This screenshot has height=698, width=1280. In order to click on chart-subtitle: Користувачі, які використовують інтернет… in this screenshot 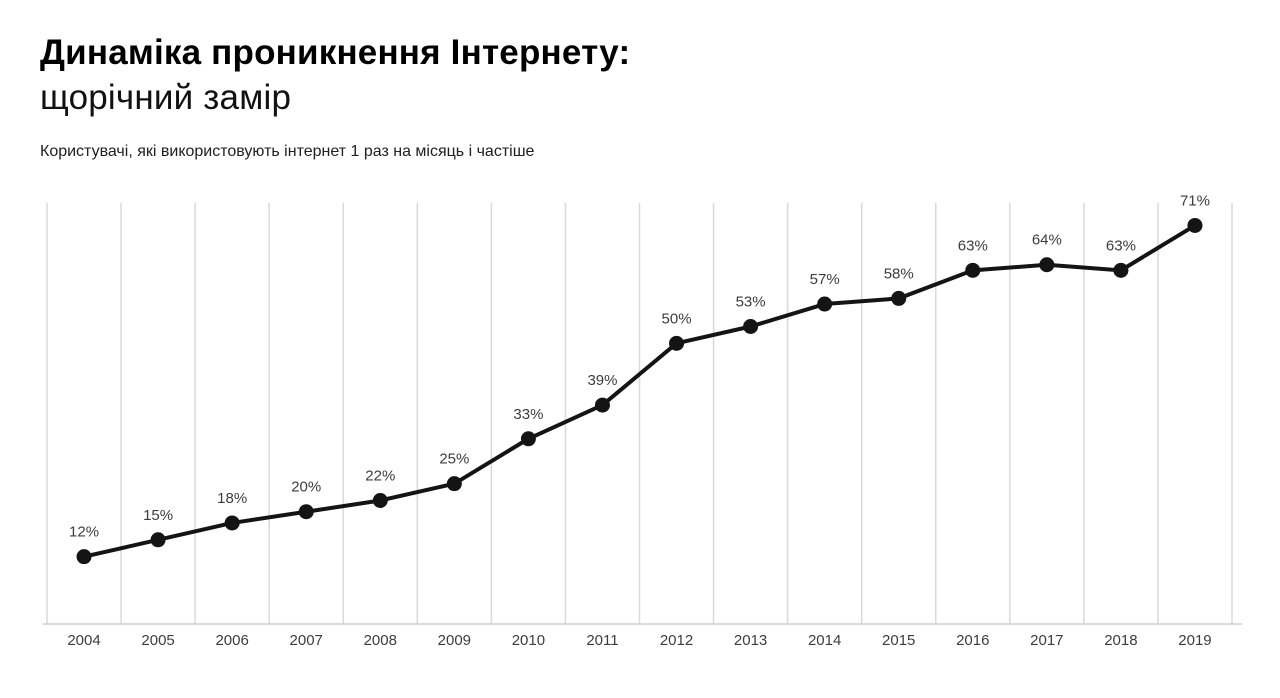, I will do `click(287, 151)`.